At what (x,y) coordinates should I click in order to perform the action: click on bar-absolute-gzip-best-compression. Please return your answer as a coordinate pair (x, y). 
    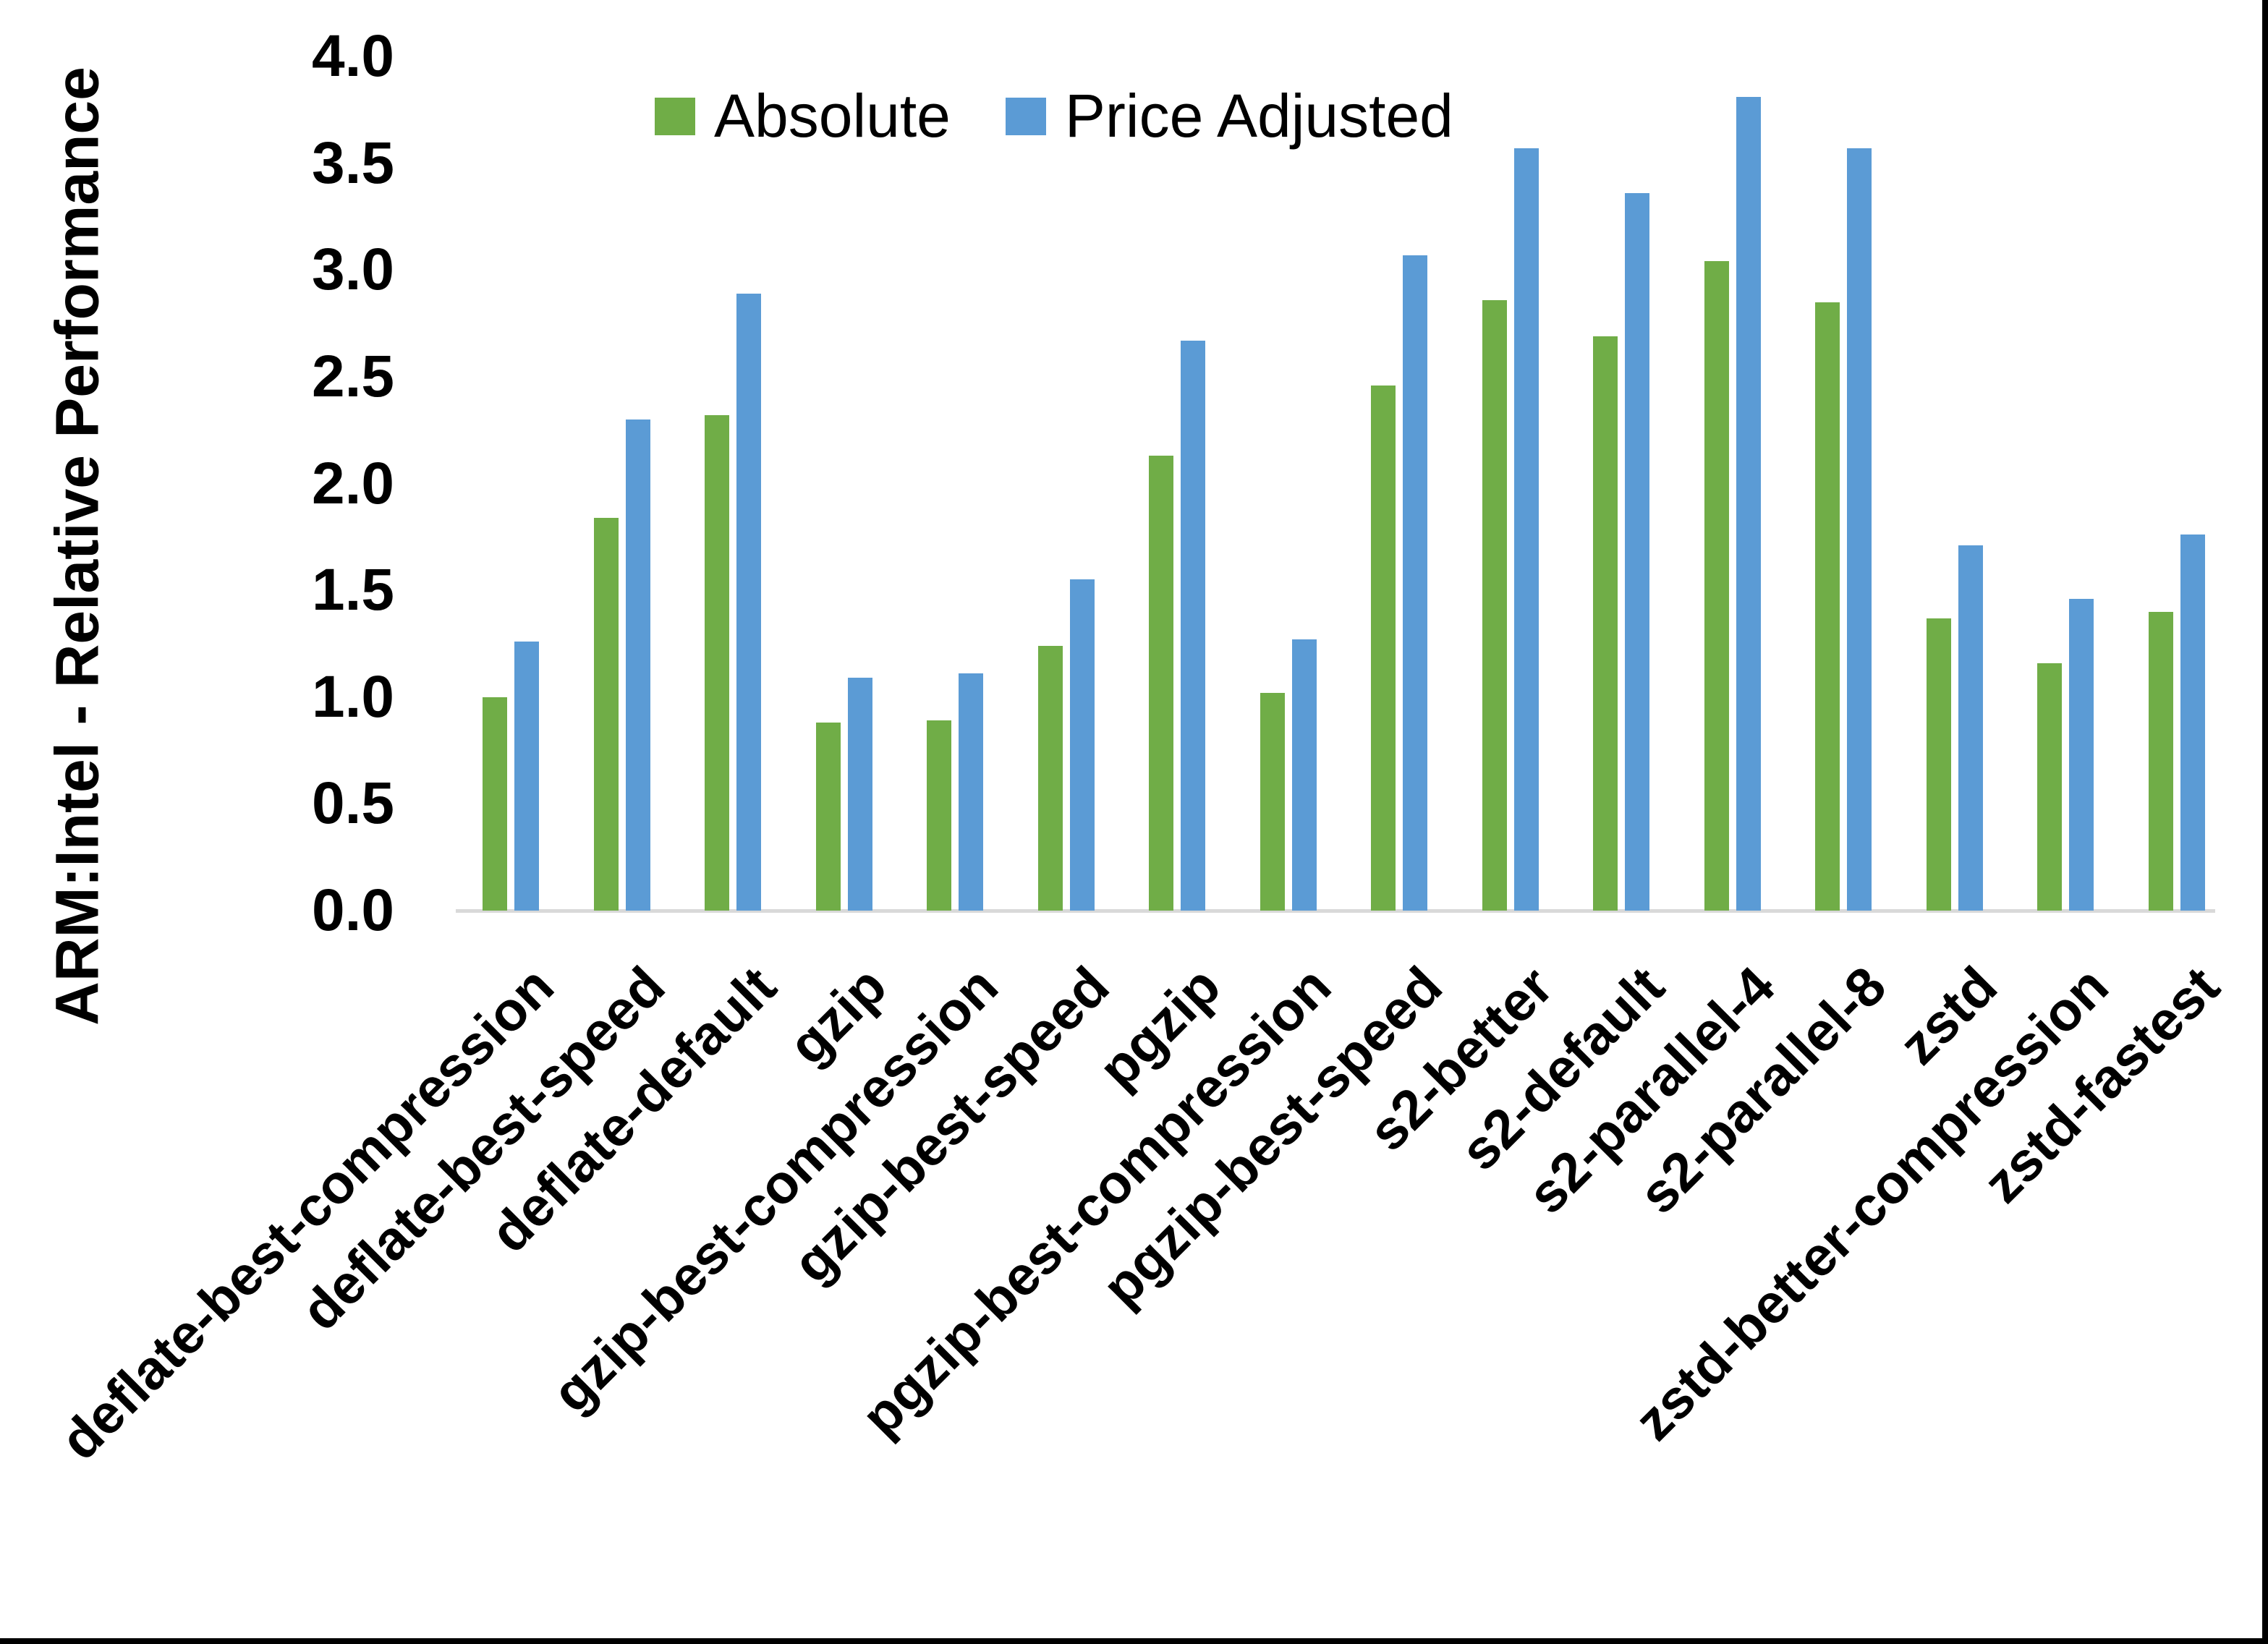
    Looking at the image, I should click on (939, 815).